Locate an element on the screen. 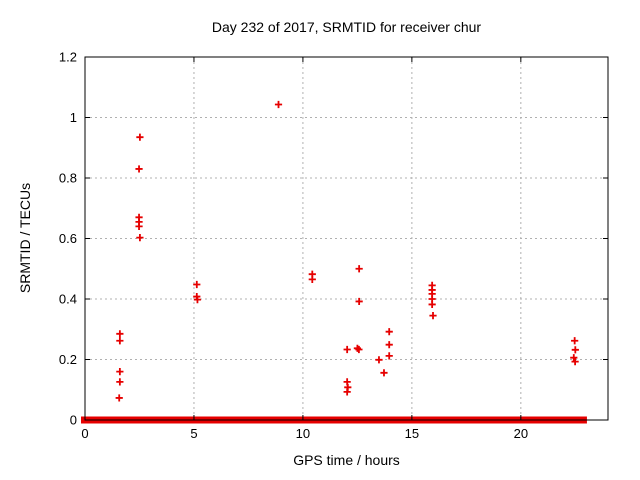 The height and width of the screenshot is (480, 640). y-tick-label: 1 is located at coordinates (73, 117).